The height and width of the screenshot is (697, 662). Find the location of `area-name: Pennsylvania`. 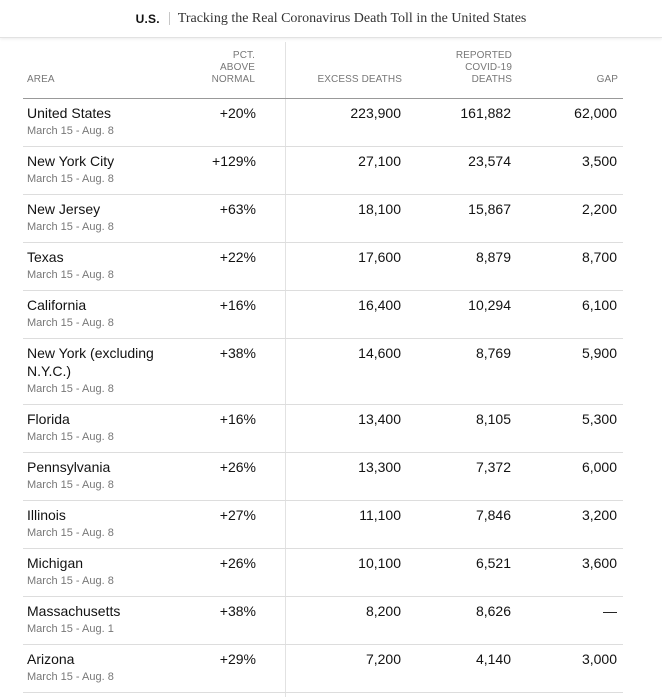

area-name: Pennsylvania is located at coordinates (69, 467).